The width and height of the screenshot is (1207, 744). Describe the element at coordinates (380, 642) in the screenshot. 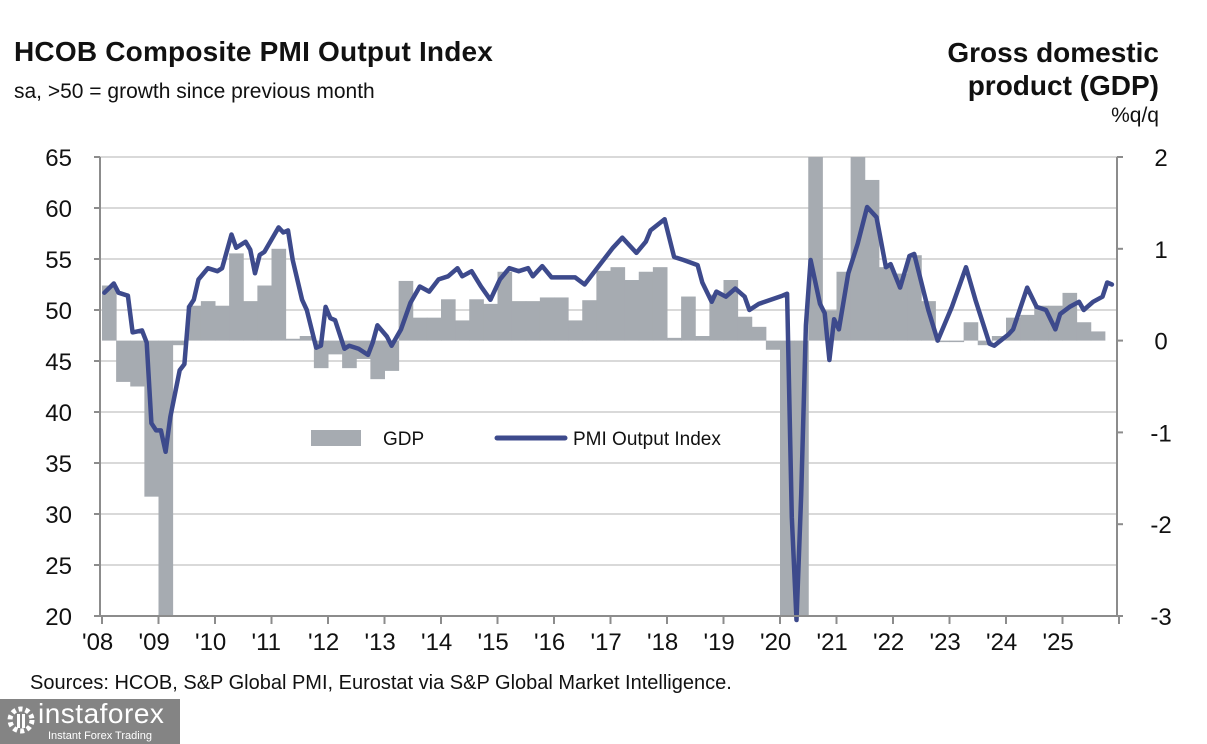

I see `x-tick-label: '13` at that location.